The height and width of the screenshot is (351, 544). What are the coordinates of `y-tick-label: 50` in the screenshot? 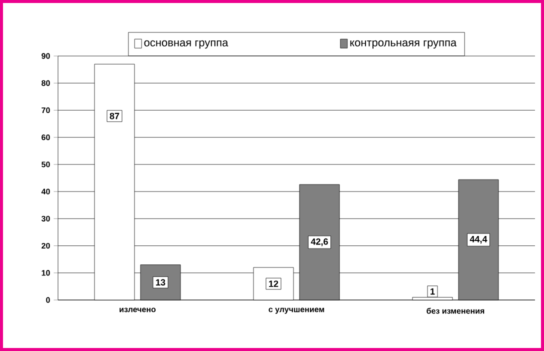 It's located at (46, 165).